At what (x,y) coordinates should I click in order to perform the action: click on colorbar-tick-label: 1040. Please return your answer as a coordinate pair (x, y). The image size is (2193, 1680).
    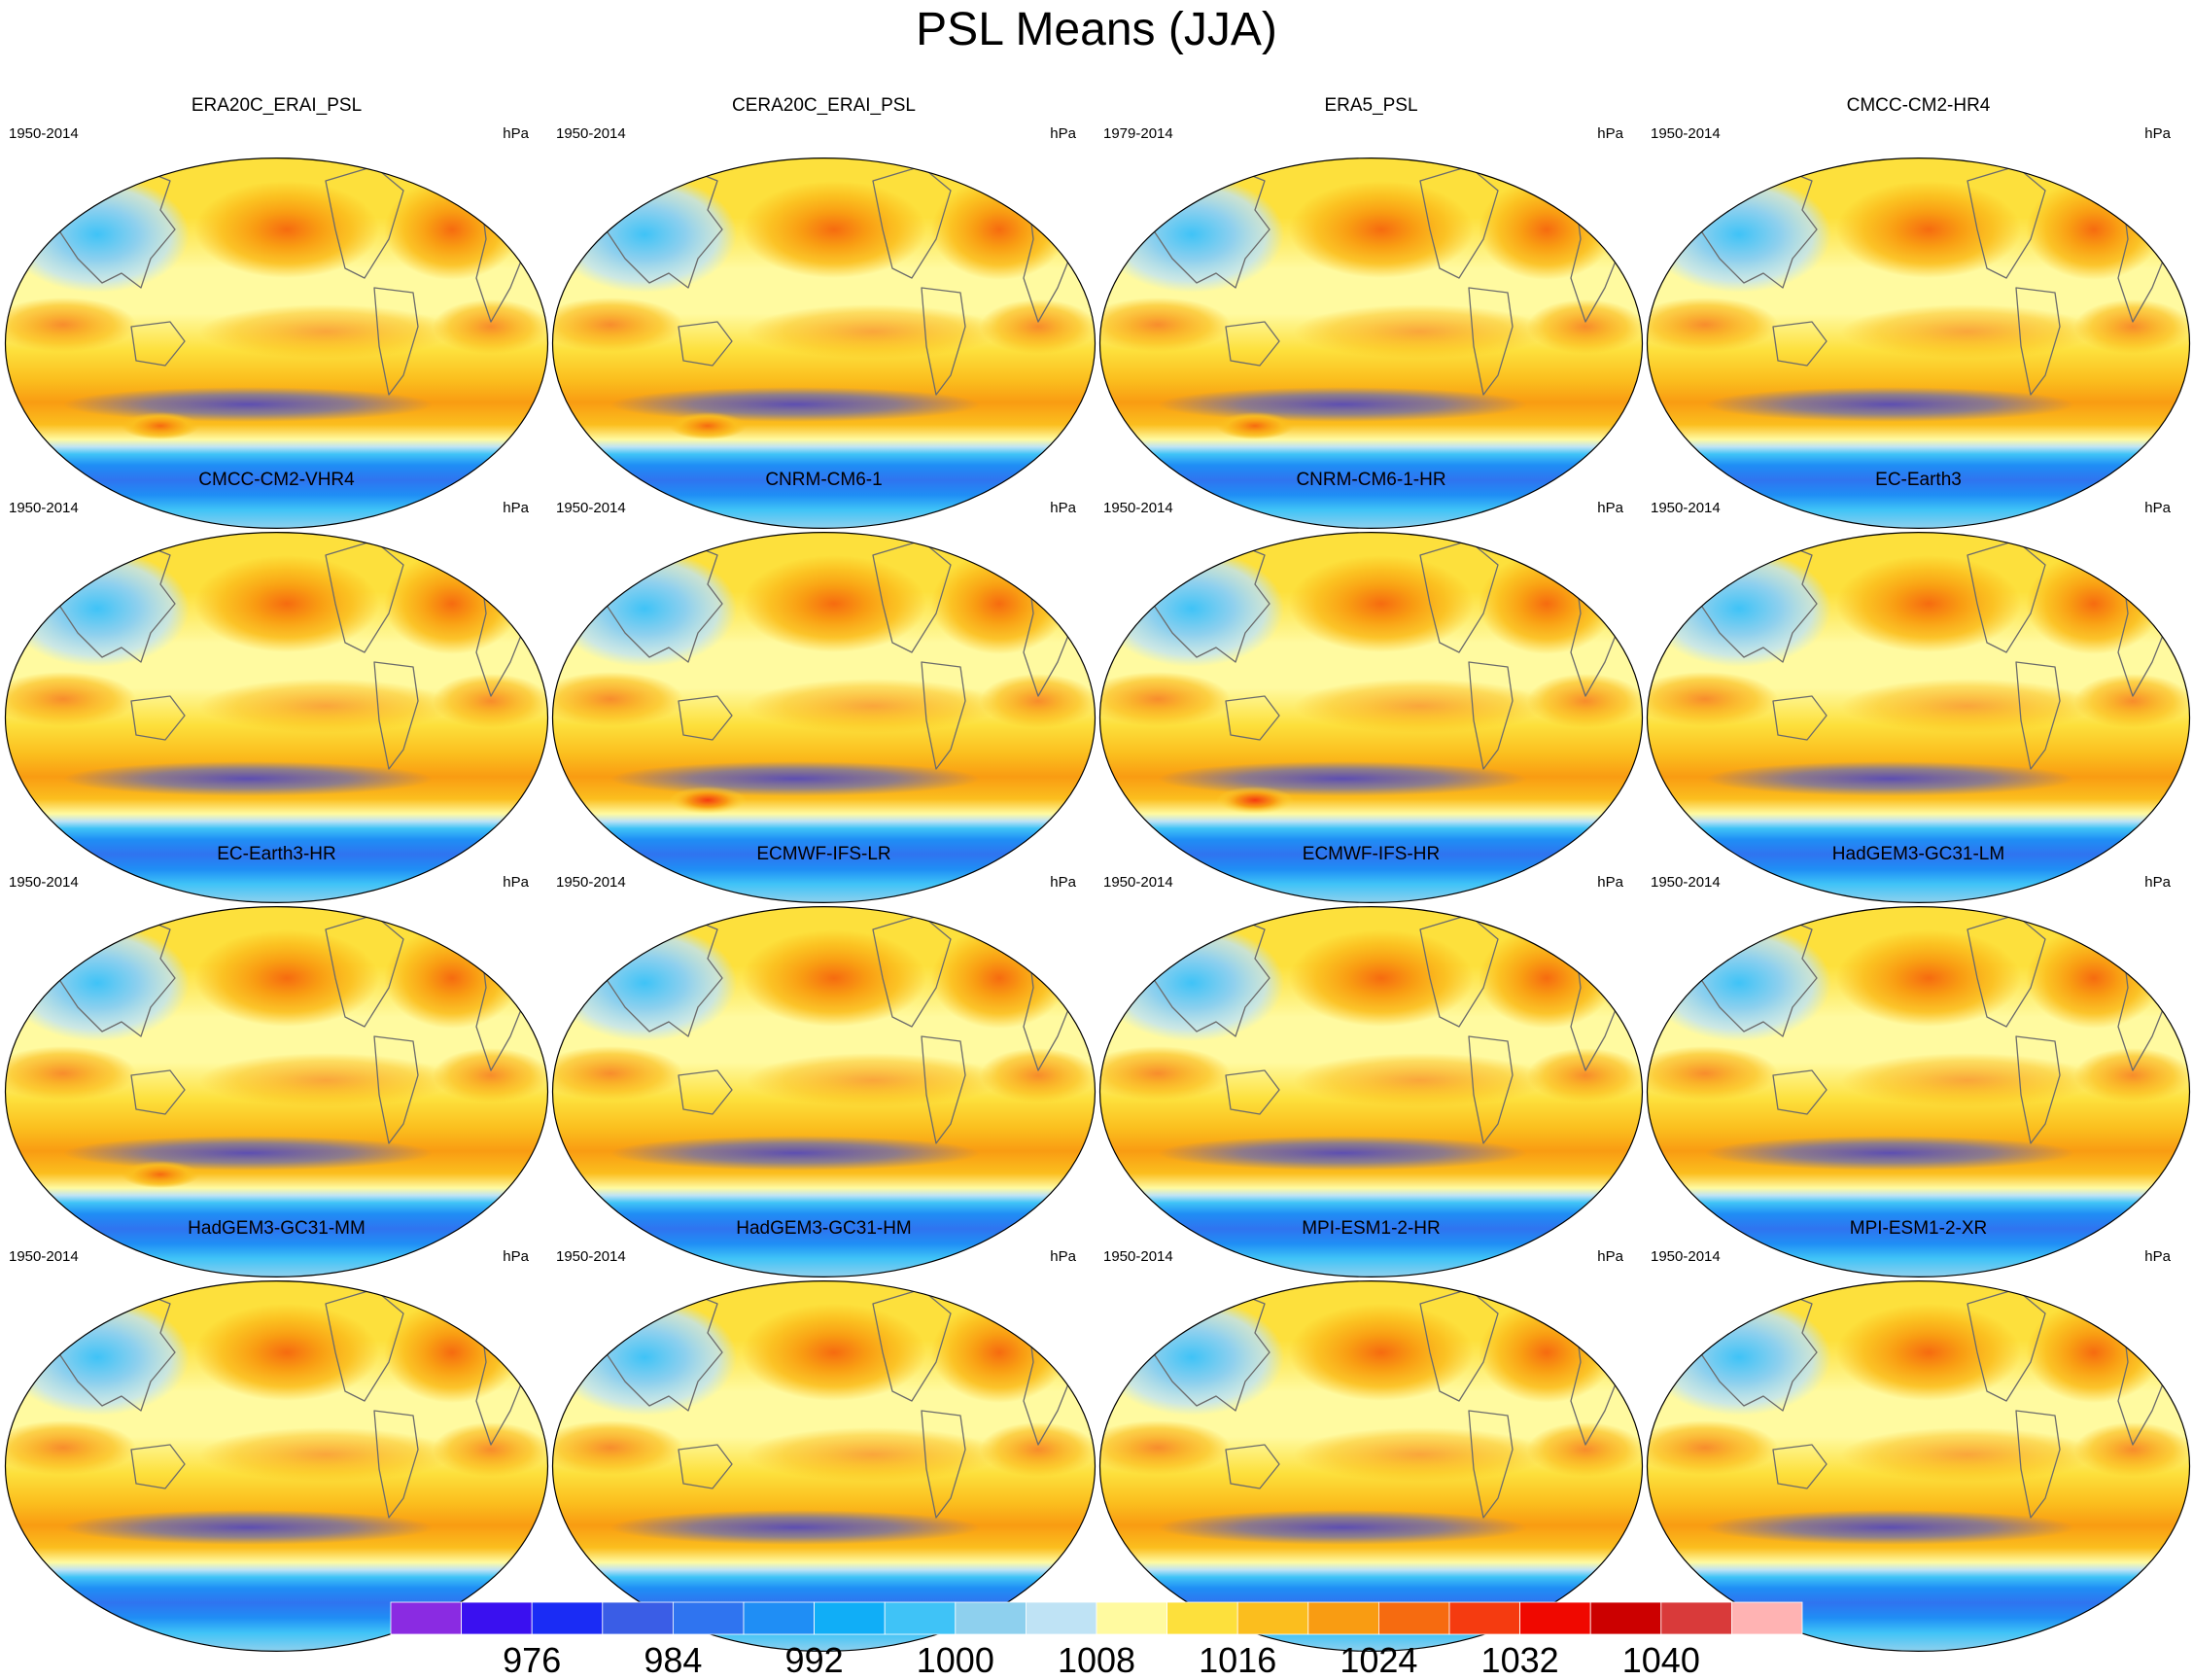
    Looking at the image, I should click on (1661, 1660).